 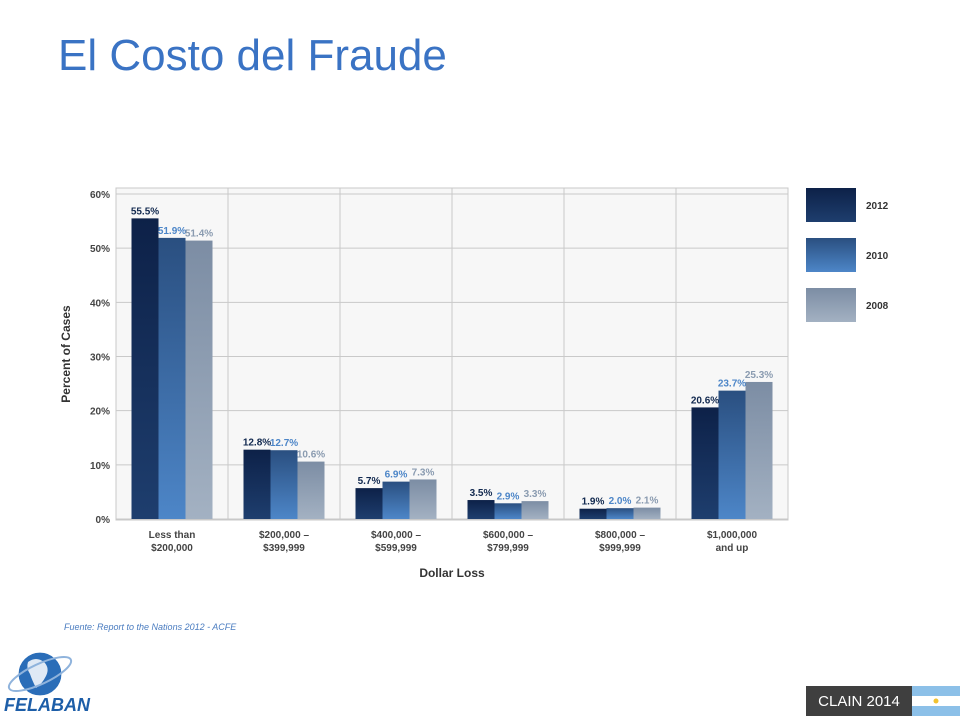 What do you see at coordinates (831, 255) in the screenshot?
I see `legend-swatch-2010` at bounding box center [831, 255].